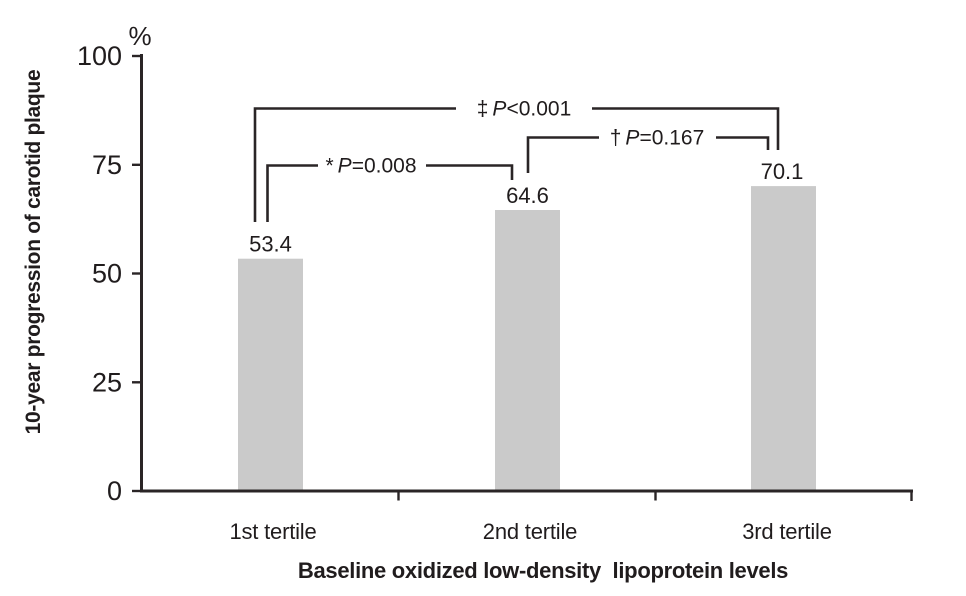  What do you see at coordinates (527, 195) in the screenshot?
I see `bar-value-label-2: 64.6` at bounding box center [527, 195].